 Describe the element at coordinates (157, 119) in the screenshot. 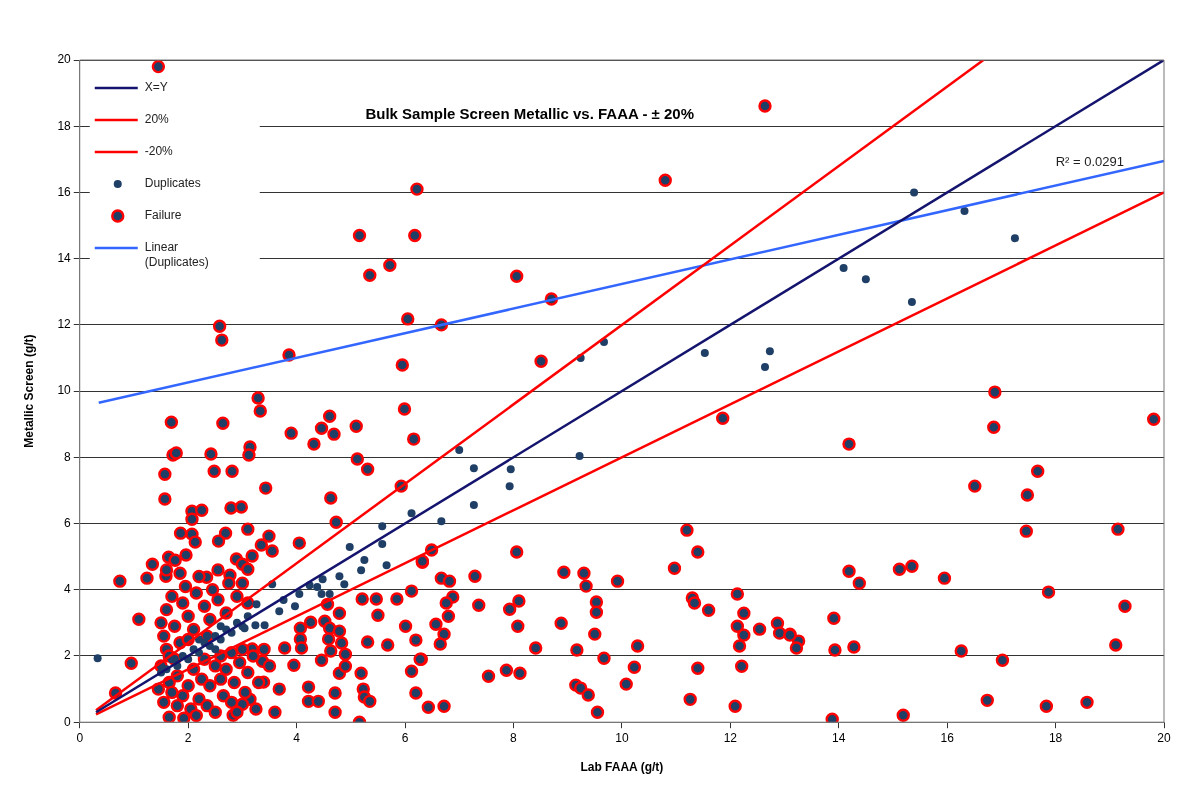

I see `legend-label: 20%` at that location.